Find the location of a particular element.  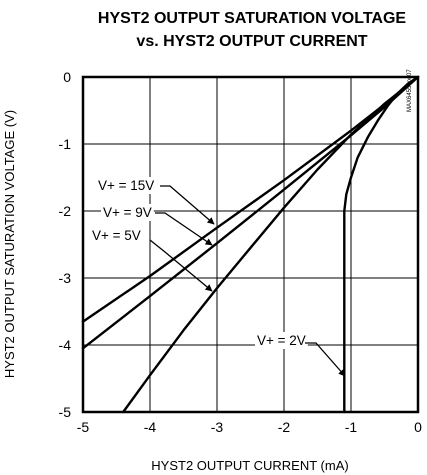

annotation-label: V+ = 15V is located at coordinates (126, 185).